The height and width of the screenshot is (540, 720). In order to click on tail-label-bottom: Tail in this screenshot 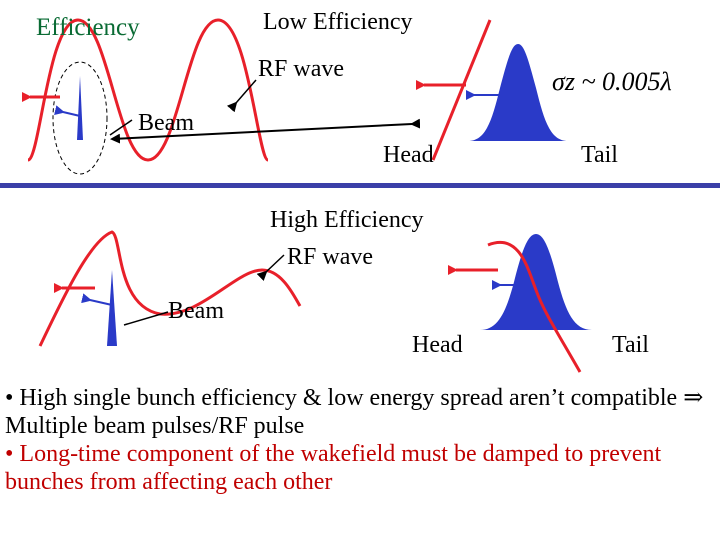, I will do `click(630, 345)`.